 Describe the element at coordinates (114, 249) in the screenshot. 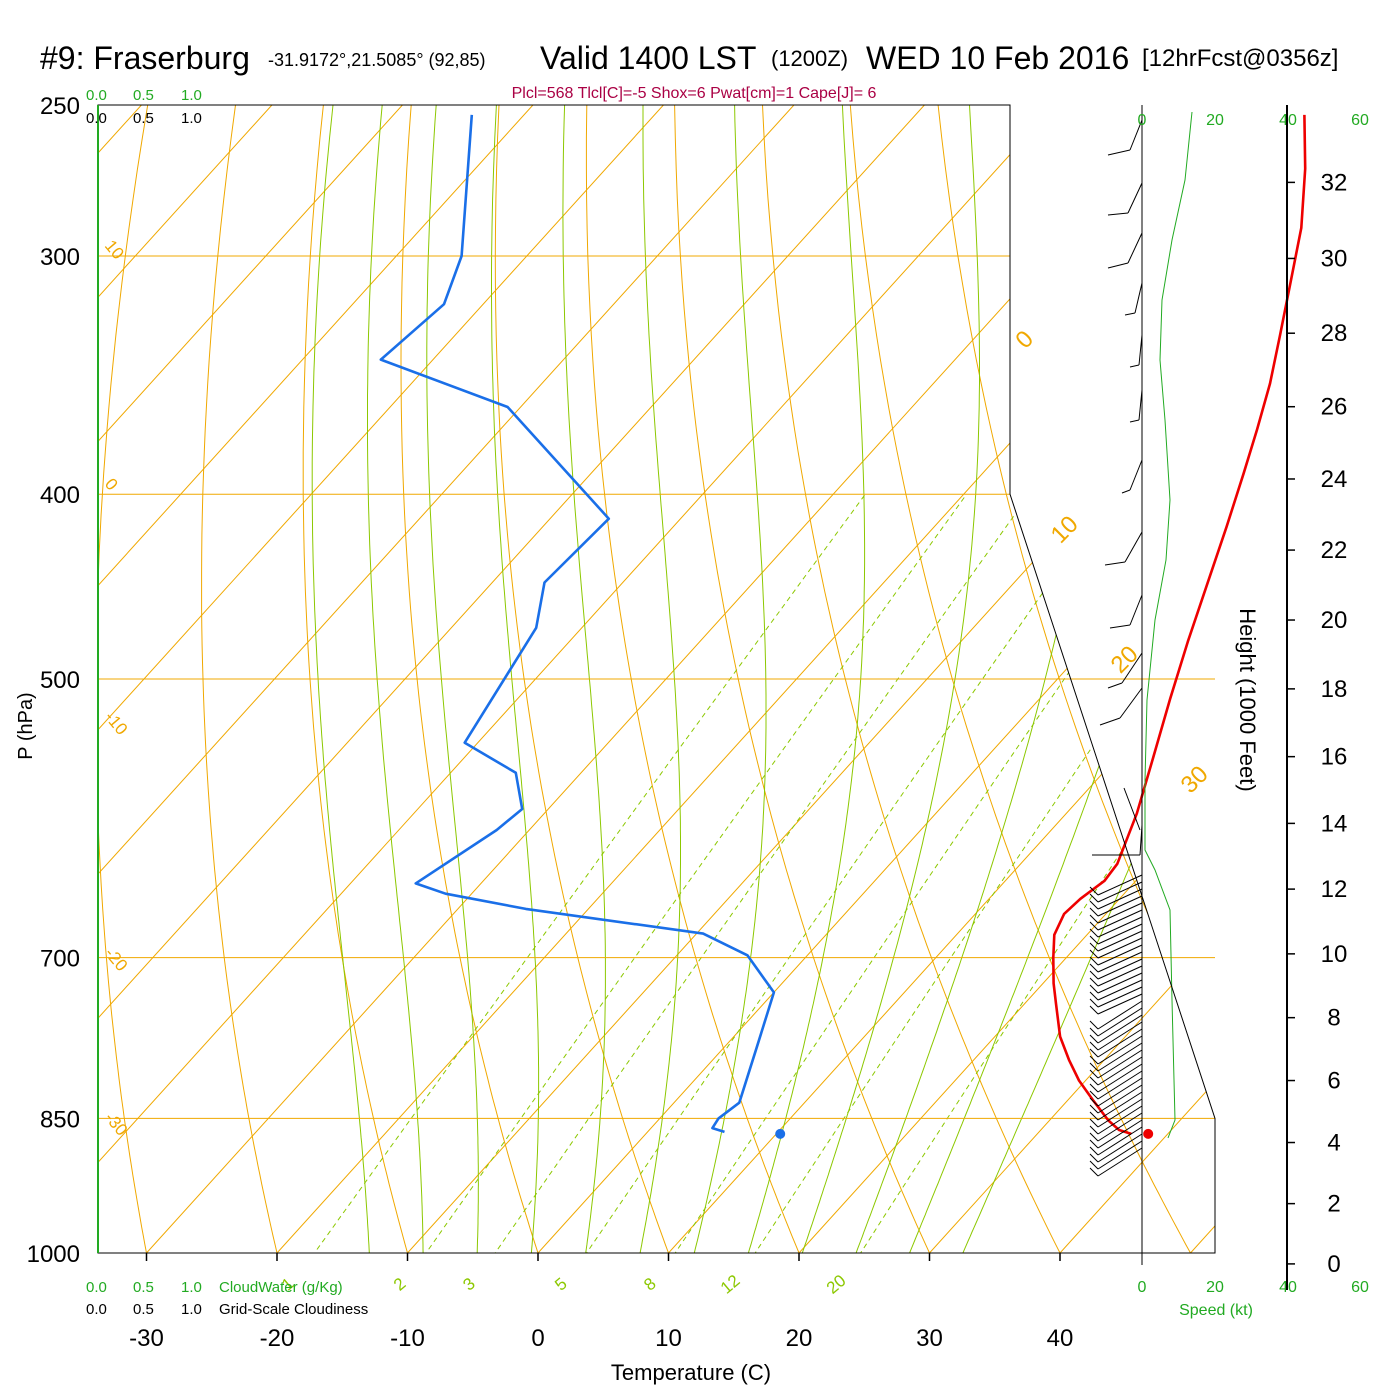

I see `isotherm-label: 10` at that location.